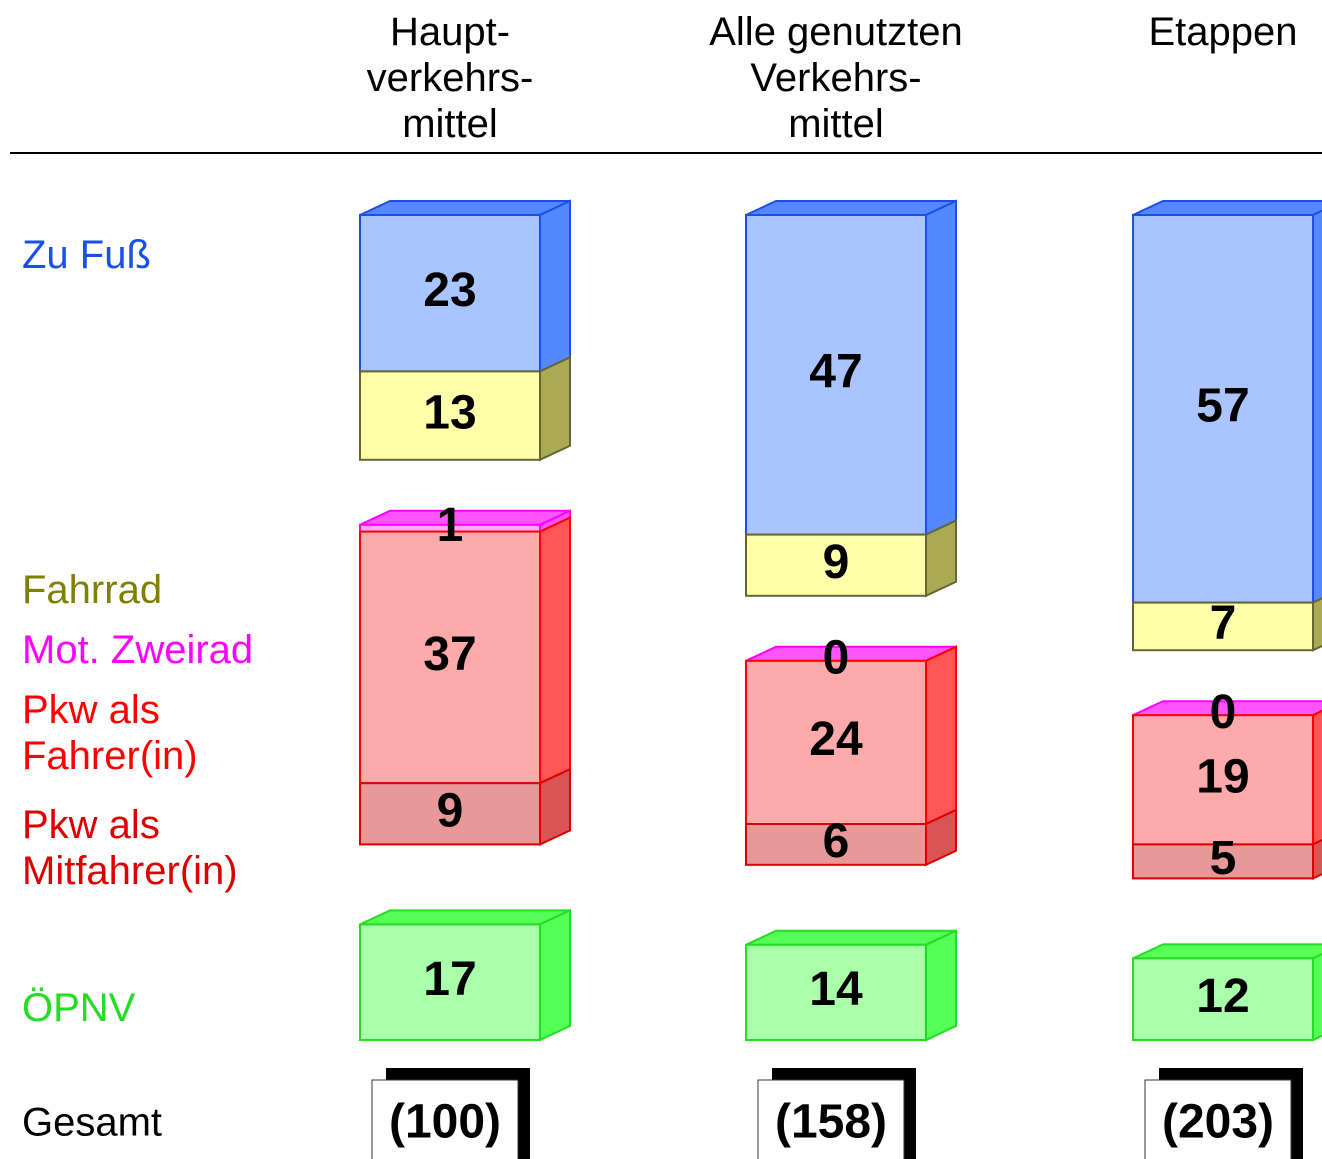 The width and height of the screenshot is (1322, 1159). What do you see at coordinates (1218, 1122) in the screenshot?
I see `total-label: (203)` at bounding box center [1218, 1122].